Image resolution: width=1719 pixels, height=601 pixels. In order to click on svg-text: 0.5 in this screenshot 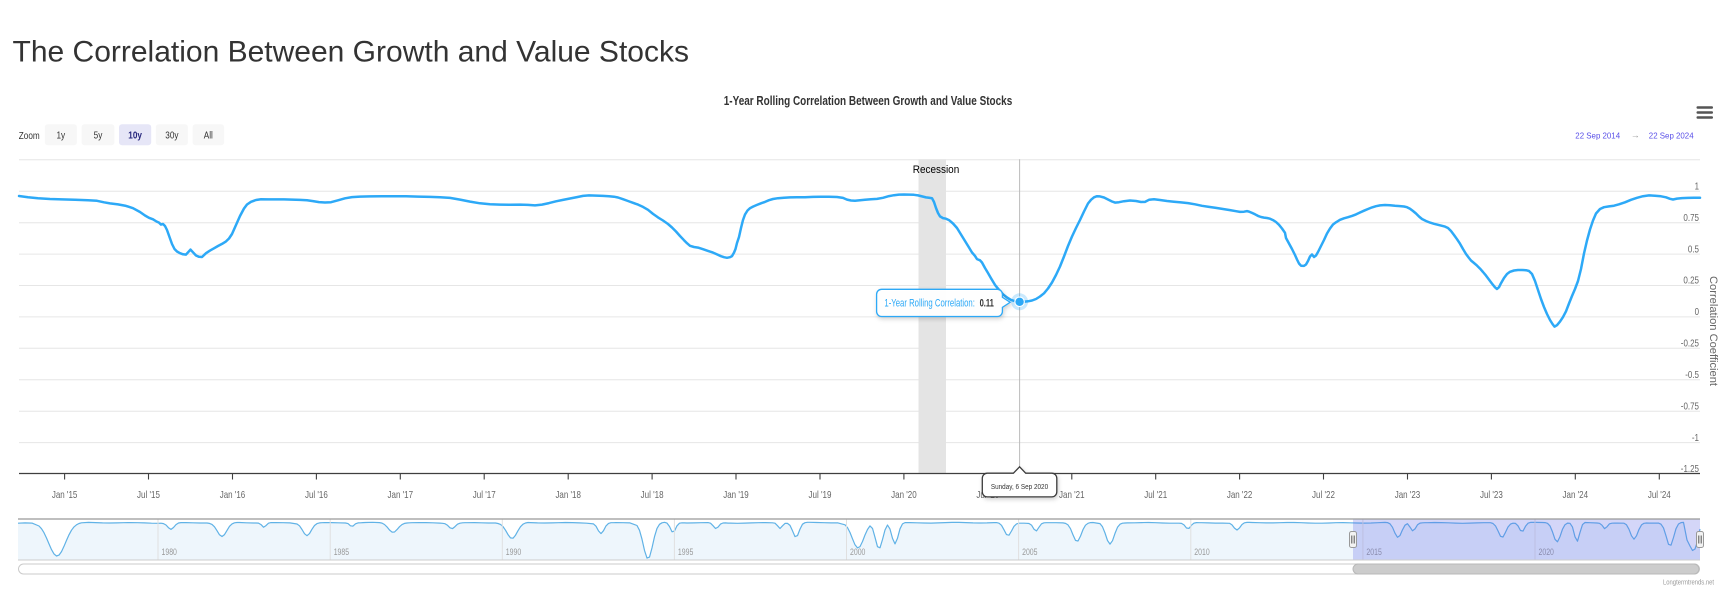, I will do `click(1693, 249)`.